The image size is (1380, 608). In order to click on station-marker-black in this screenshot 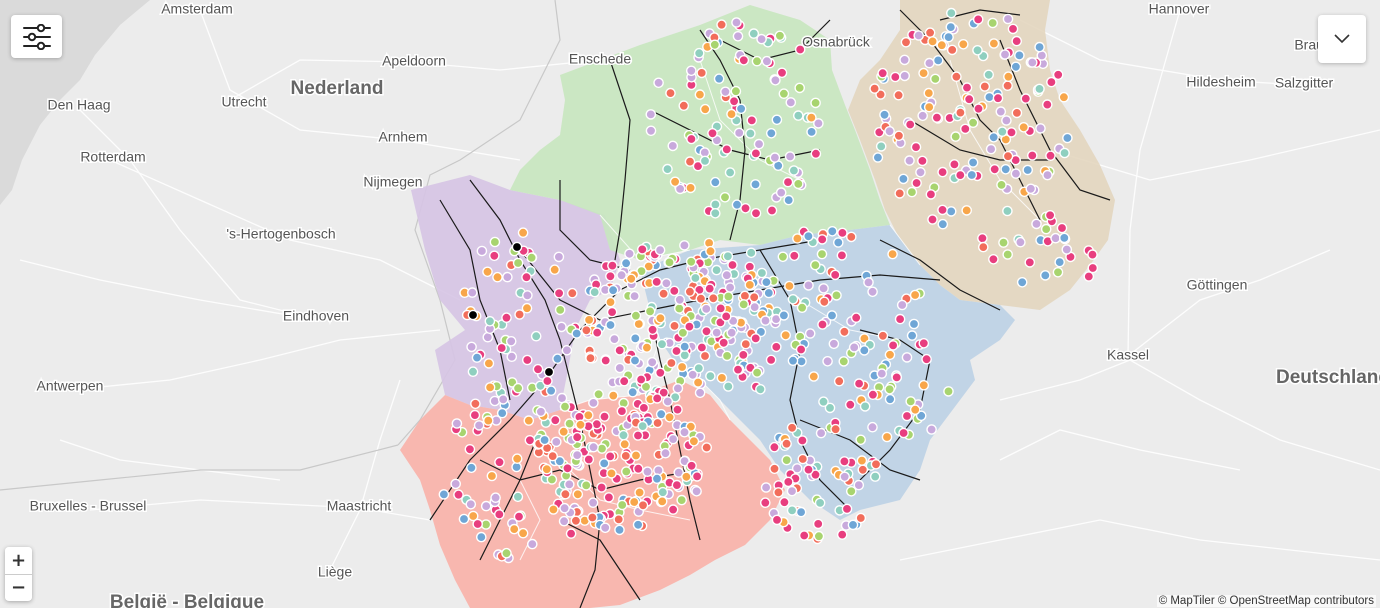, I will do `click(517, 247)`.